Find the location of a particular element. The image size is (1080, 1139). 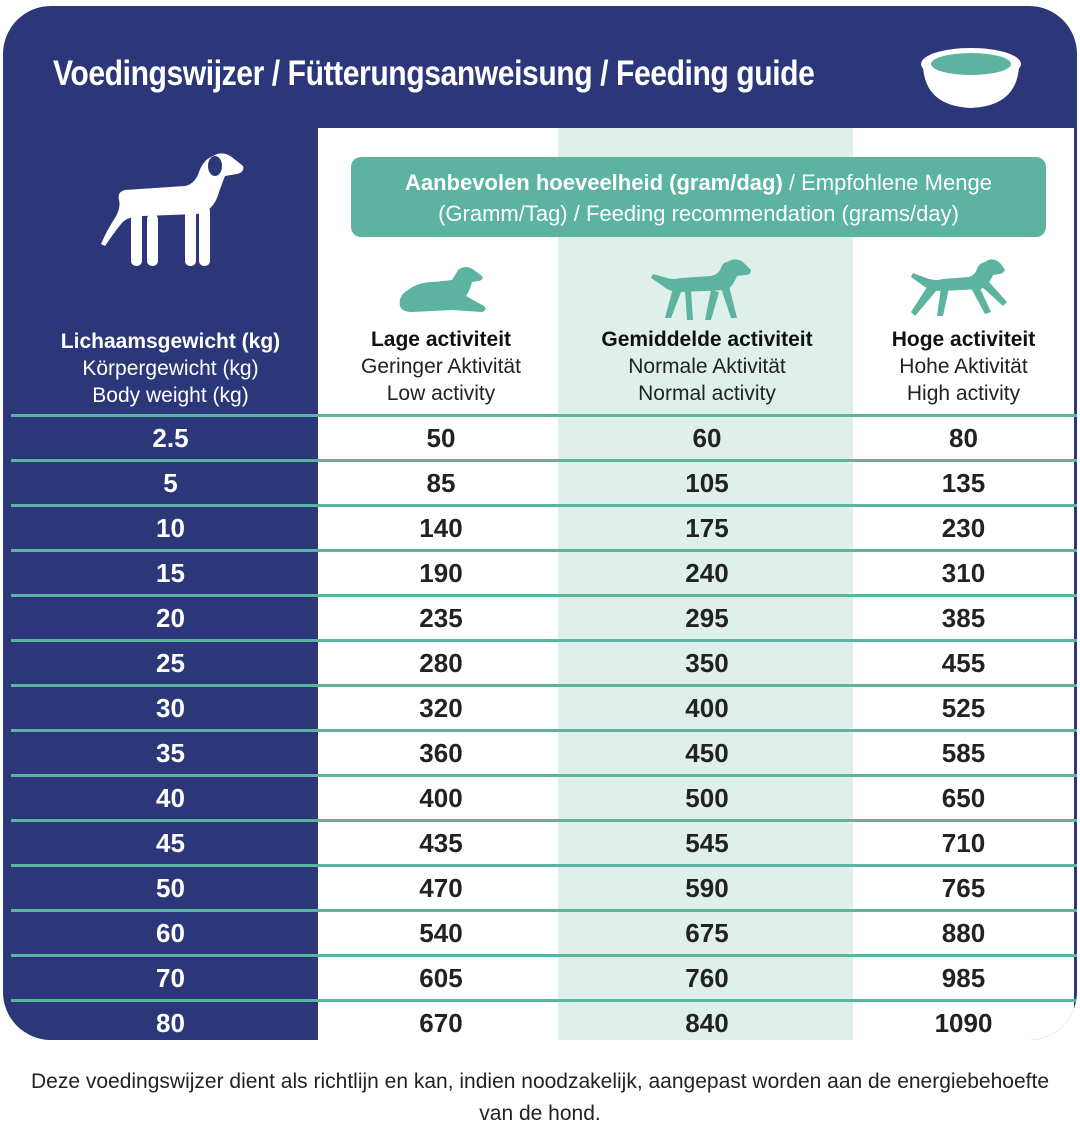

weight-header-de: Körpergewicht (kg) is located at coordinates (170, 368).